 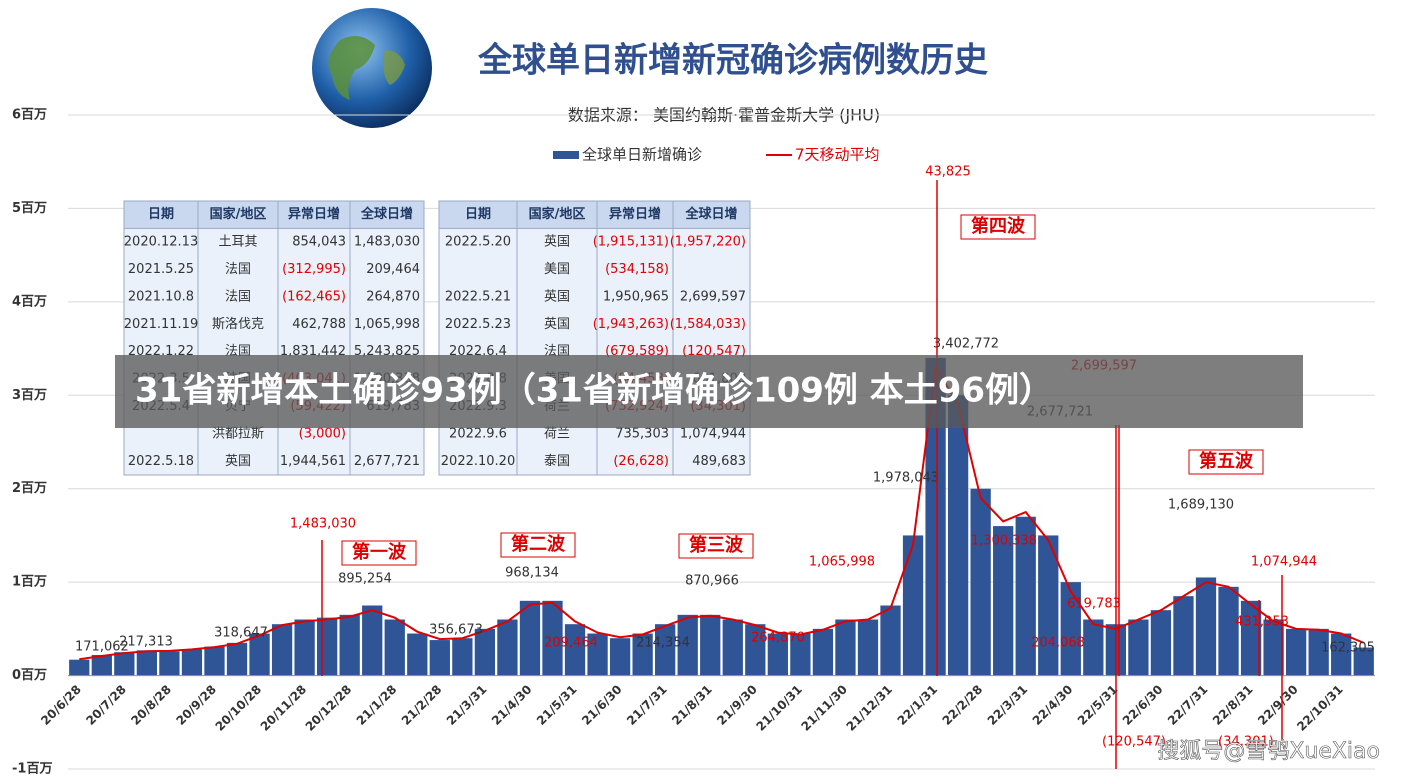 What do you see at coordinates (1348, 648) in the screenshot?
I see `value-annotation: 162,305` at bounding box center [1348, 648].